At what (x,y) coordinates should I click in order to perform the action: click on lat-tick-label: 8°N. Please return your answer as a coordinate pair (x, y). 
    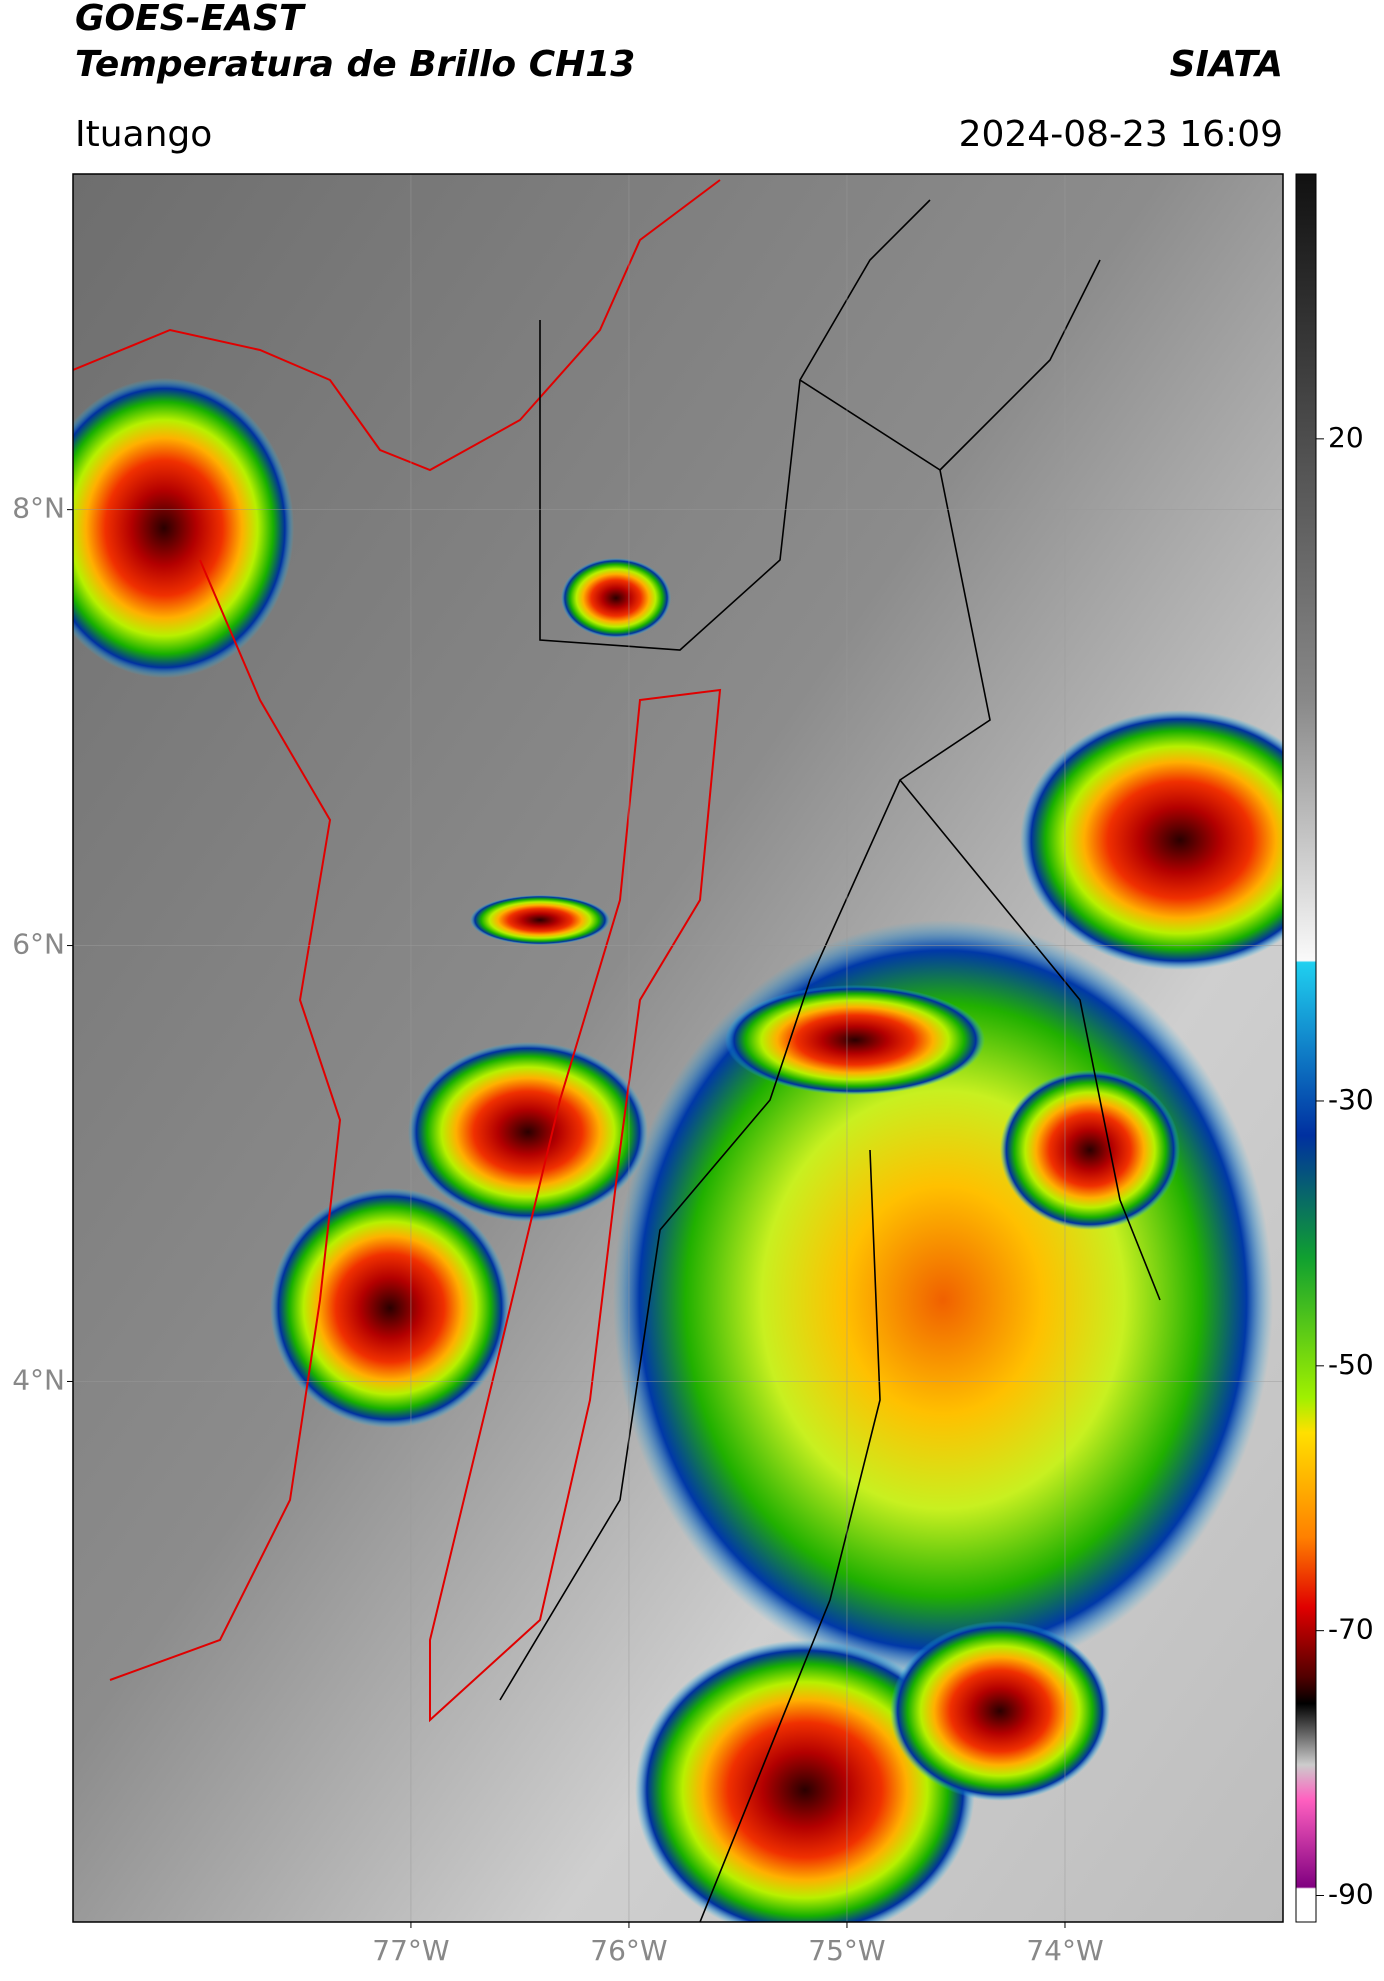
    Looking at the image, I should click on (38, 508).